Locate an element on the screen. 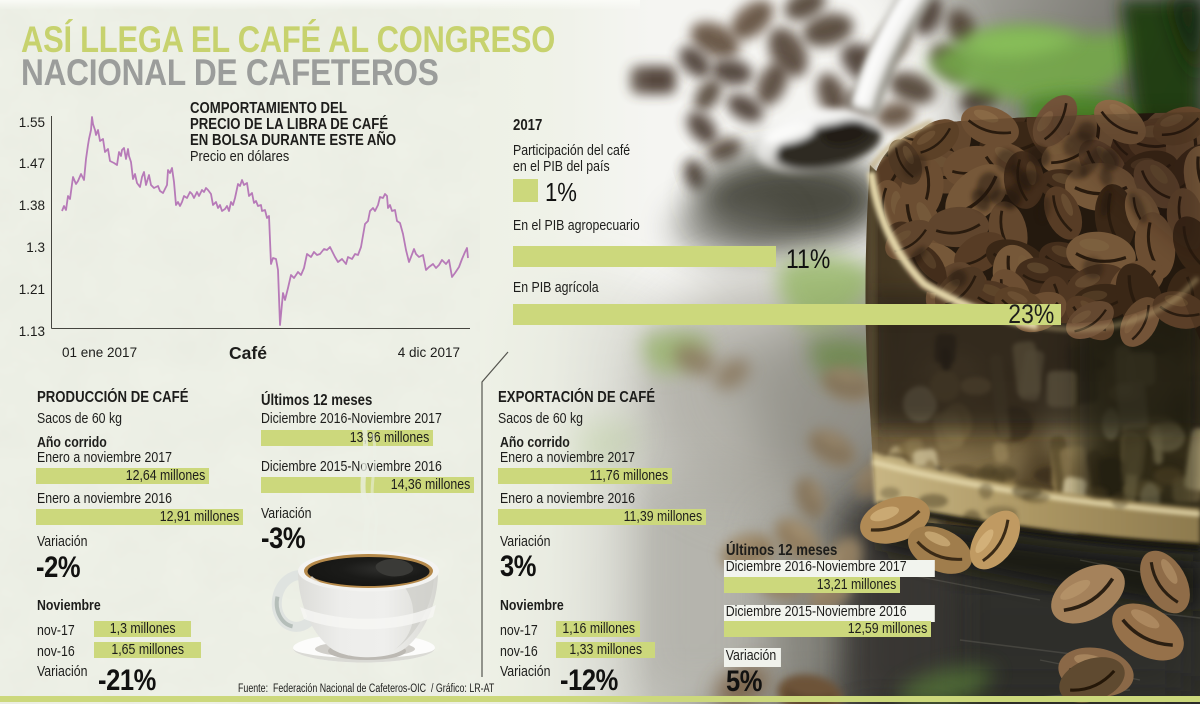 The width and height of the screenshot is (1200, 704). svg-text: 1.38 is located at coordinates (32, 205).